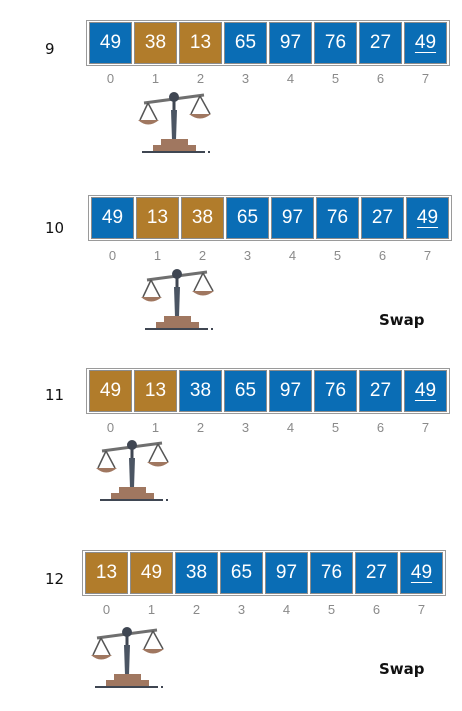  I want to click on step-number: 10, so click(55, 228).